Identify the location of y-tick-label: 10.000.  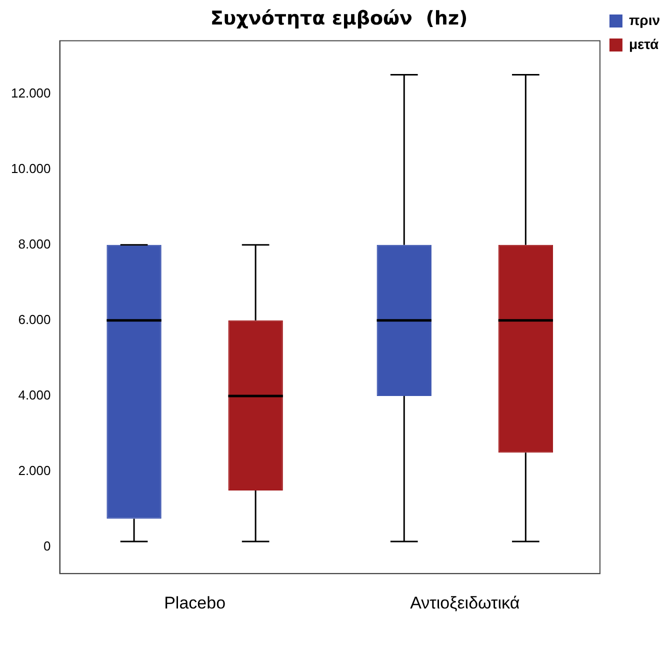
(30, 168).